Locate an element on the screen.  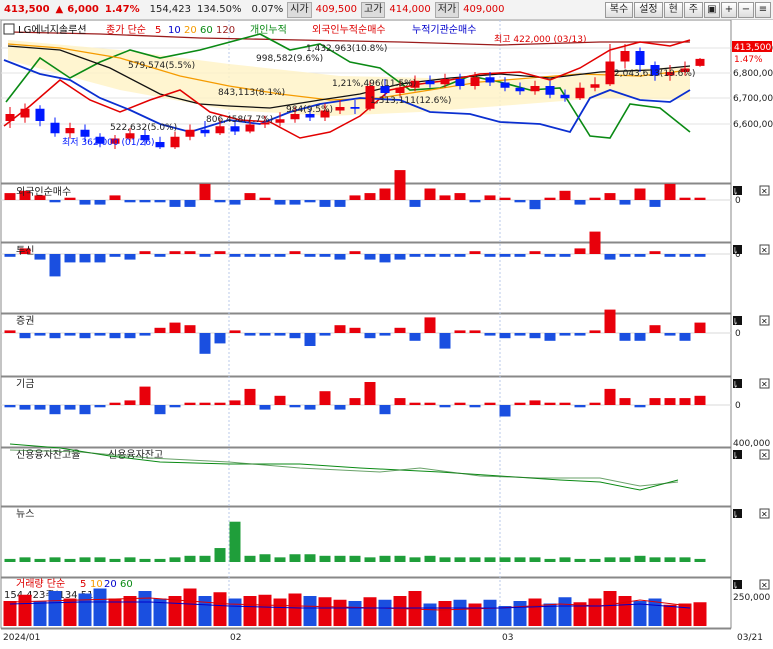
current-button: 현 is located at coordinates (673, 10).